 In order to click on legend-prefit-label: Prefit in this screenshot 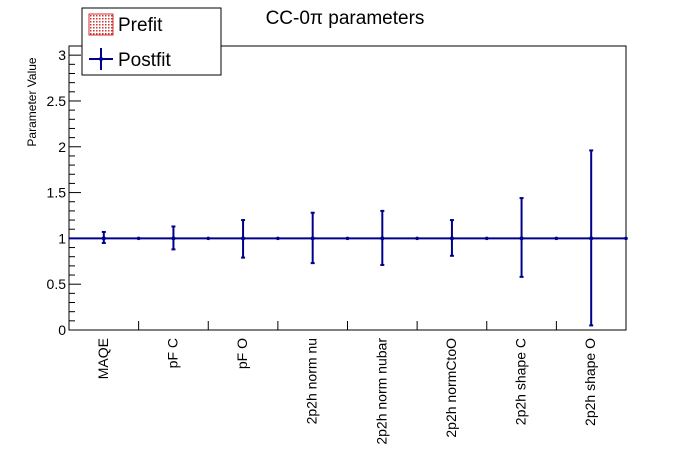, I will do `click(140, 25)`.